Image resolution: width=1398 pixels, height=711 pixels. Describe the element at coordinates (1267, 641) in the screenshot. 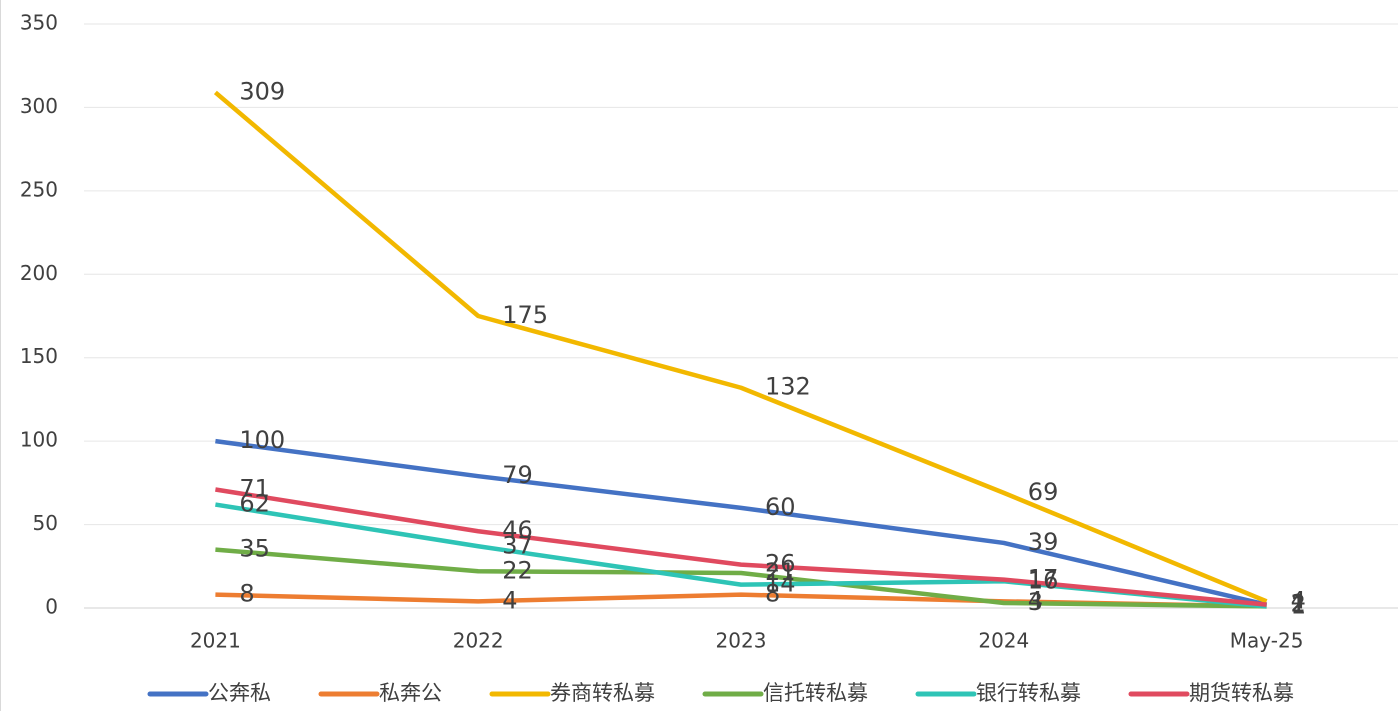

I see `x-tick-label: May-25` at that location.